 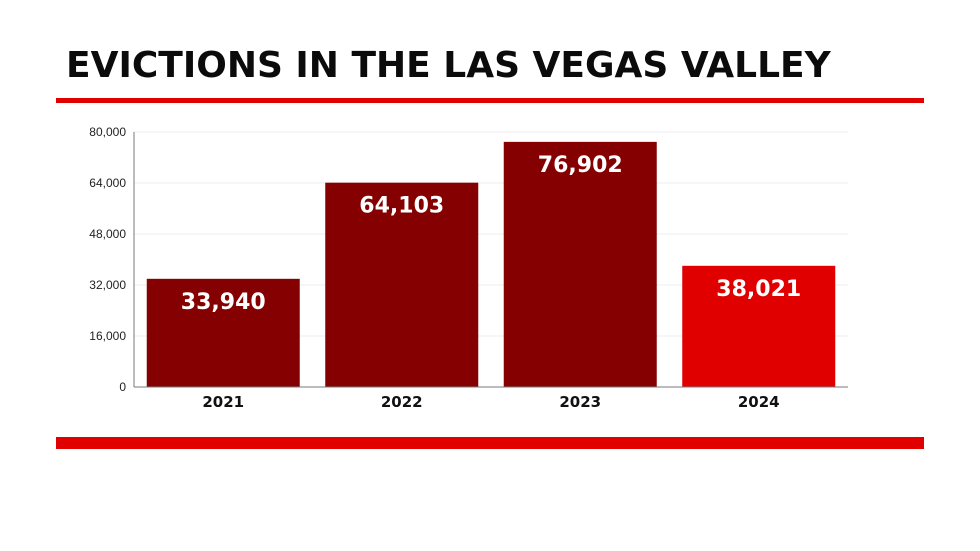 What do you see at coordinates (580, 165) in the screenshot?
I see `value-label-2023: 76,902` at bounding box center [580, 165].